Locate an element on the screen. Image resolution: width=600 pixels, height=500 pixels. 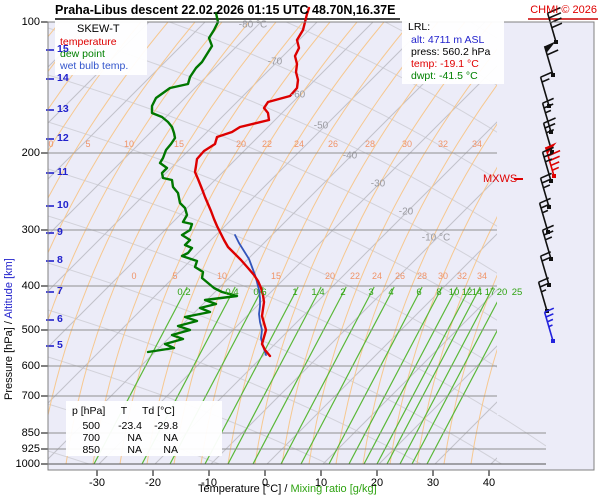
table-header-dewpoint: Td [°C] is located at coordinates (158, 411).